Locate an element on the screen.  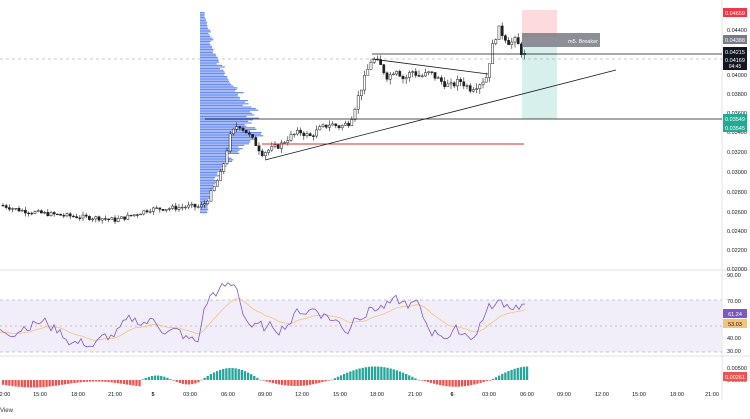
badge-breaker-text: 0.04388 is located at coordinates (735, 41).